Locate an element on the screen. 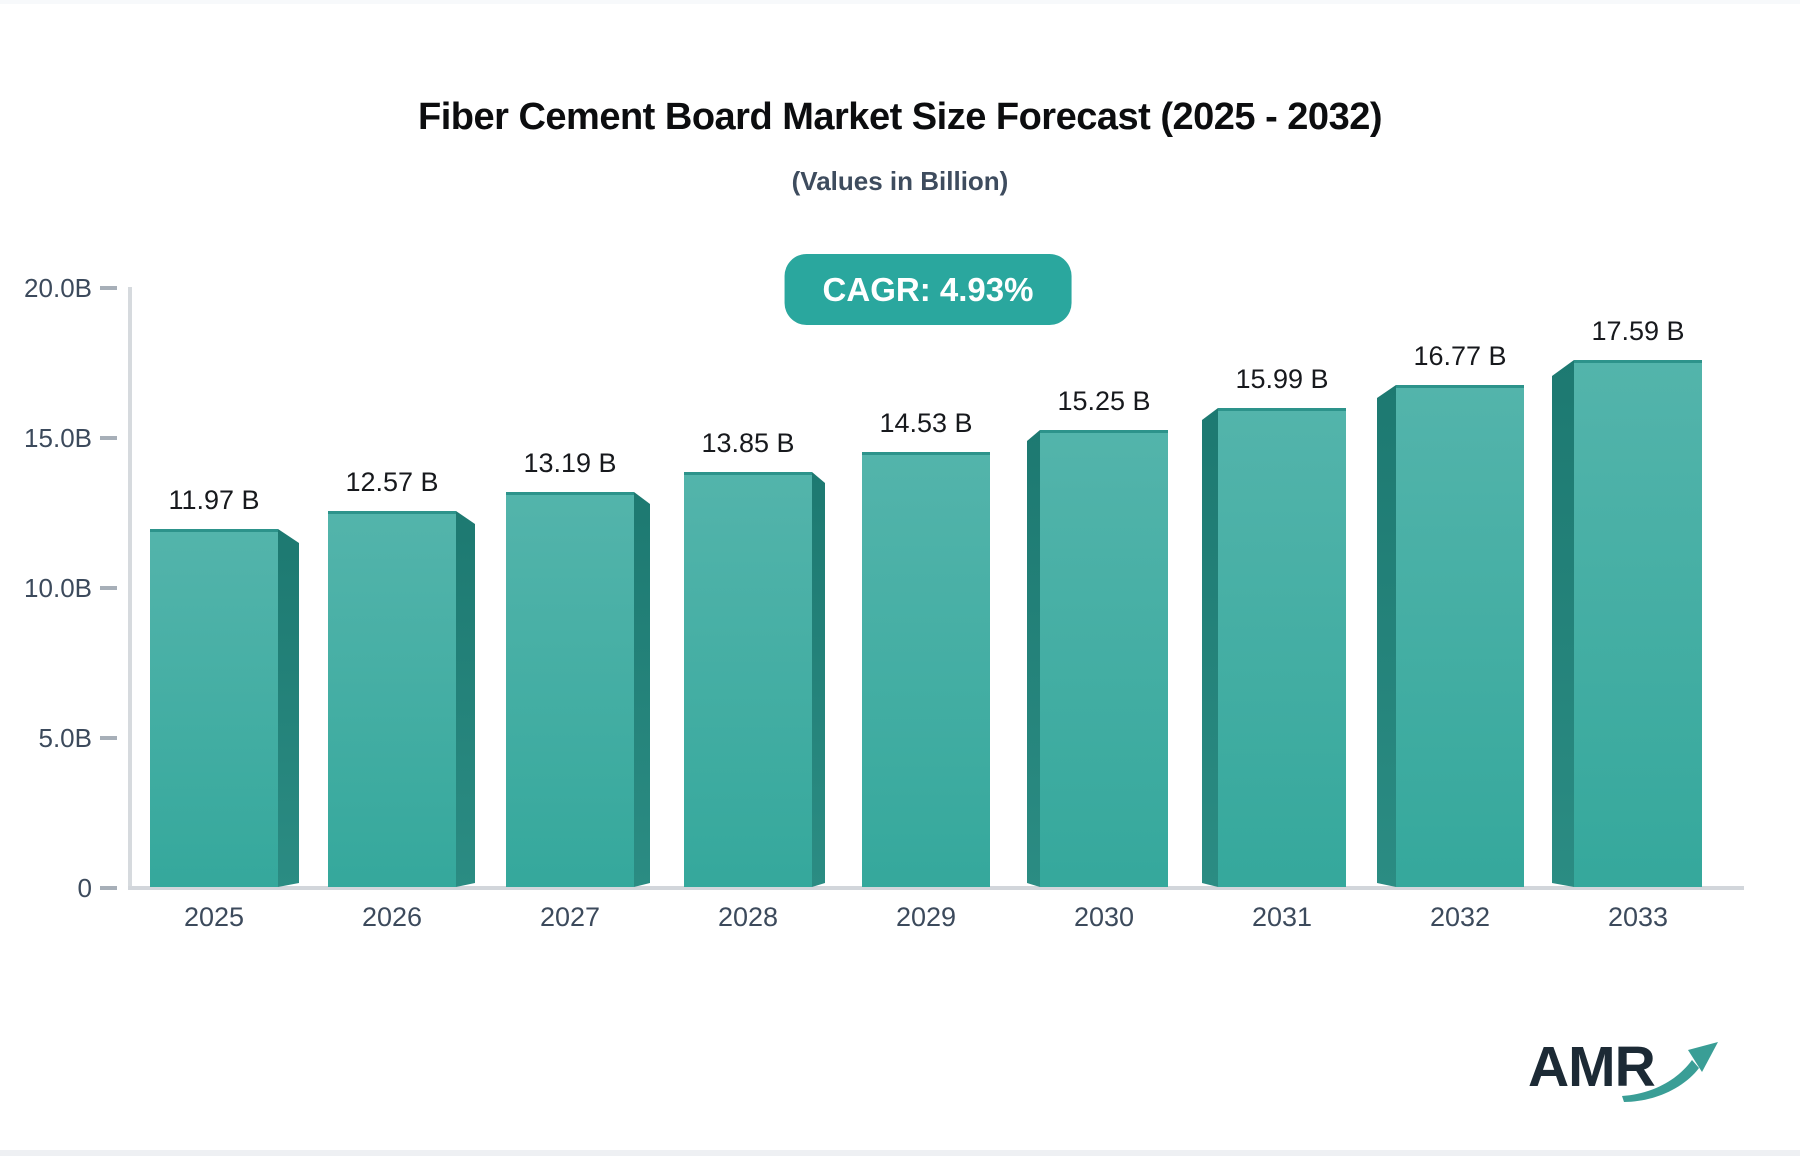 Image resolution: width=1800 pixels, height=1156 pixels. y-axis-tick-label: 20.0B is located at coordinates (58, 288).